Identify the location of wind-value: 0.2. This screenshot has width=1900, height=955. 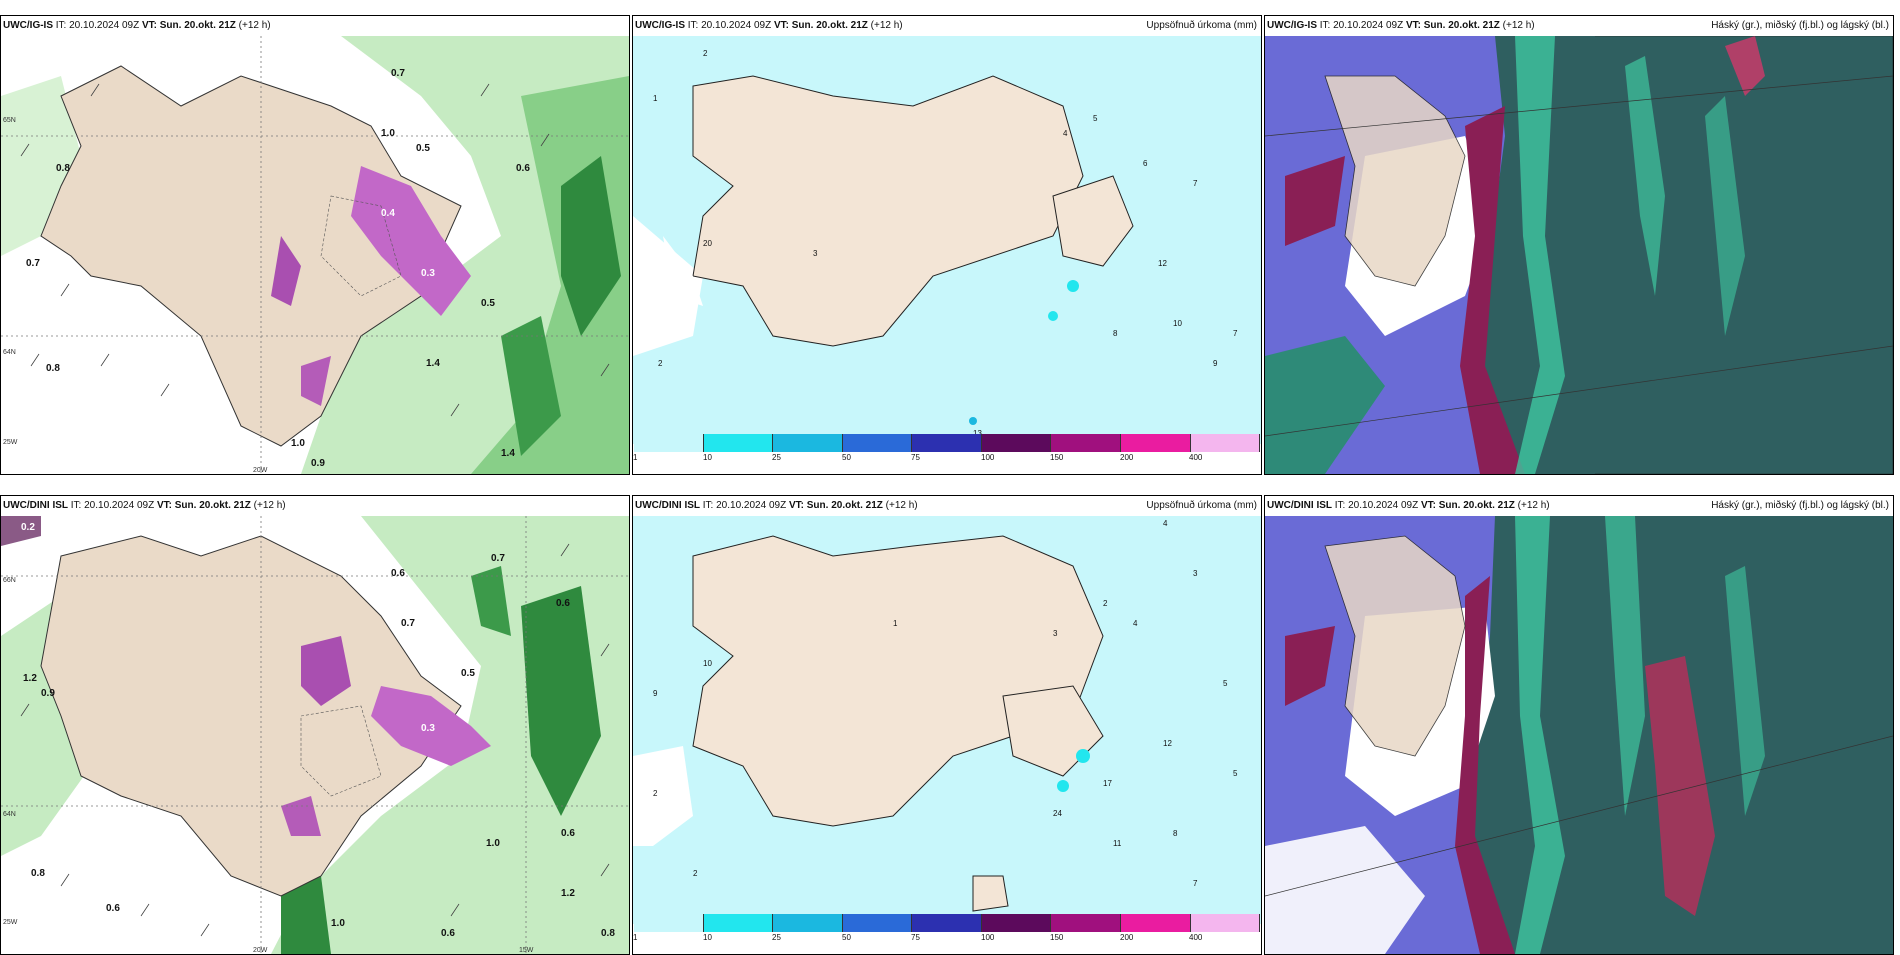
(28, 527).